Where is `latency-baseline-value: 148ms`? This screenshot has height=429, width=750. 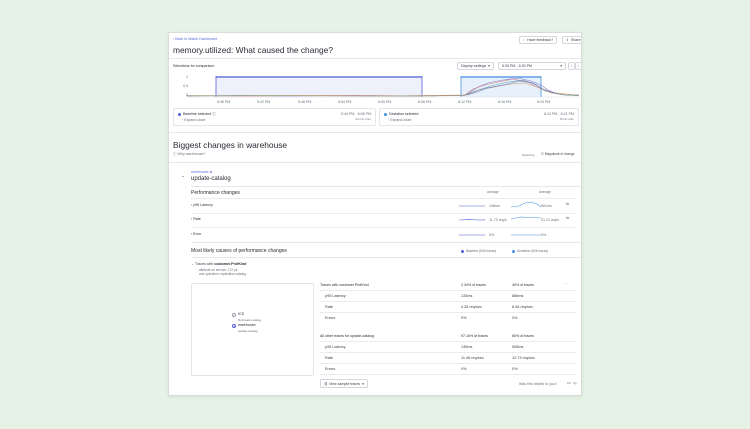
latency-baseline-value: 148ms is located at coordinates (494, 206).